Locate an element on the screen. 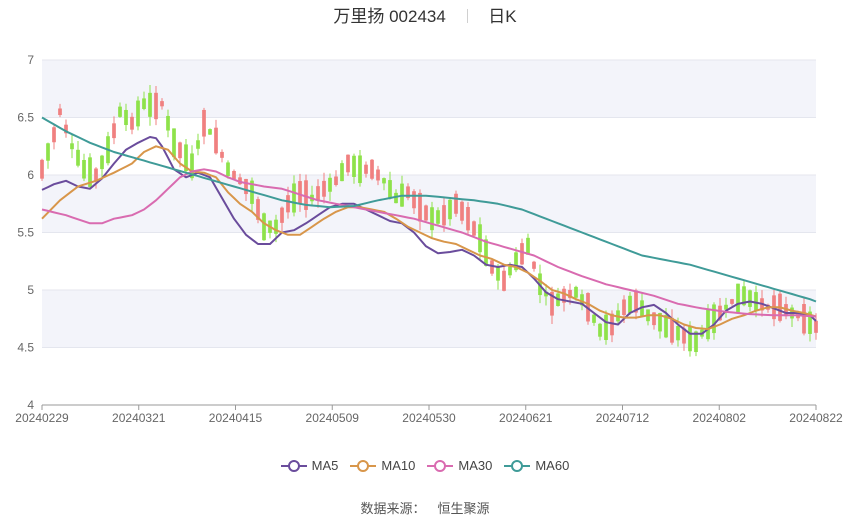 The height and width of the screenshot is (517, 850). period-label: 日K is located at coordinates (502, 16).